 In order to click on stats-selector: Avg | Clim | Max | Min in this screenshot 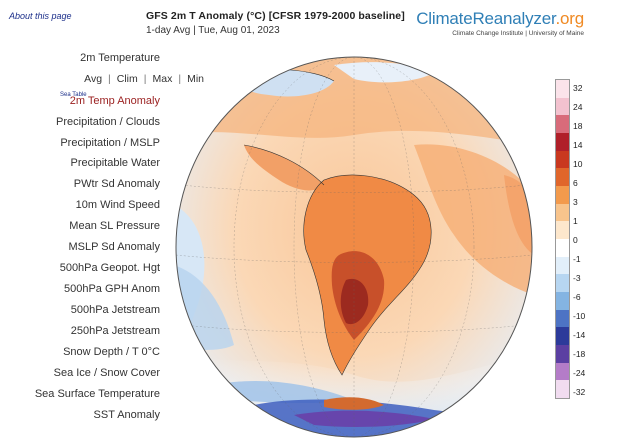, I will do `click(144, 79)`.